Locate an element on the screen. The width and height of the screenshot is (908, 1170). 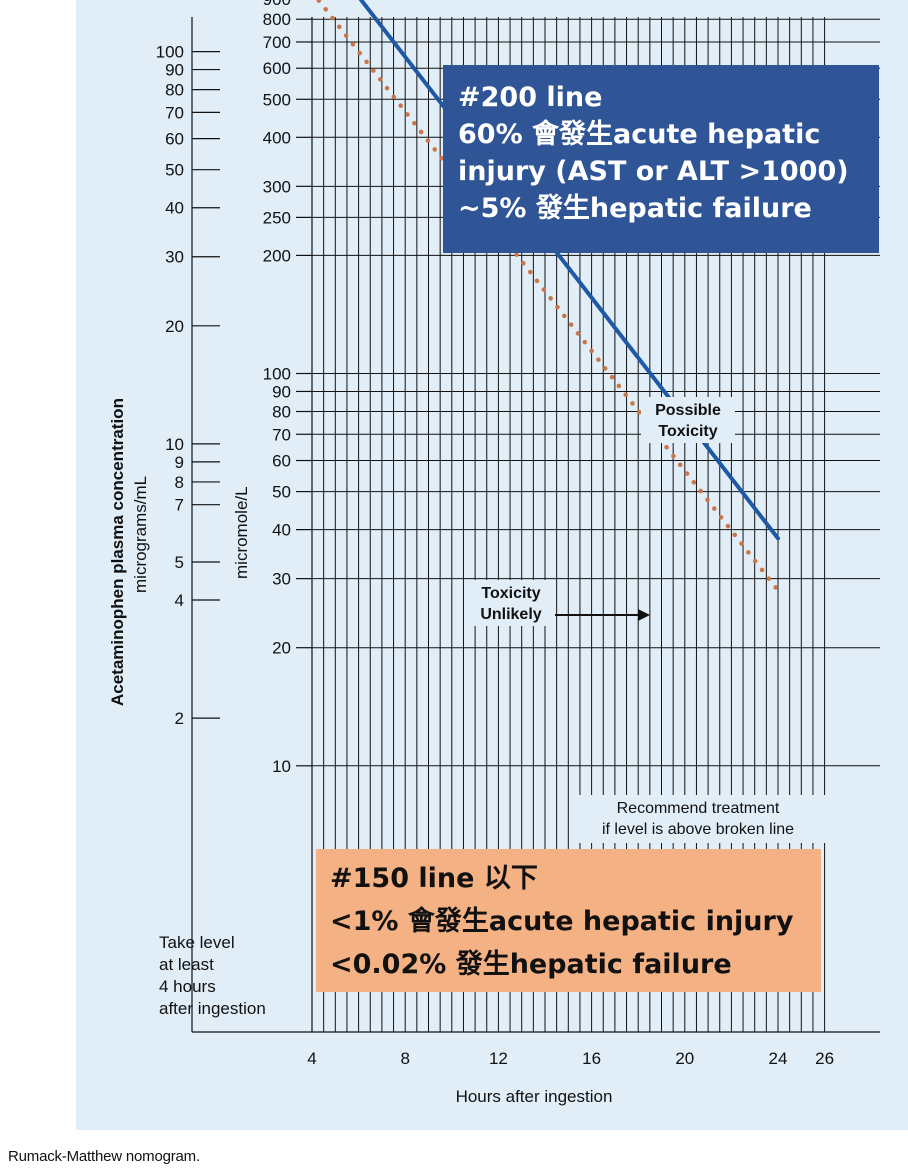
y-axis-title: Acetaminophen plasma concentration is located at coordinates (117, 552).